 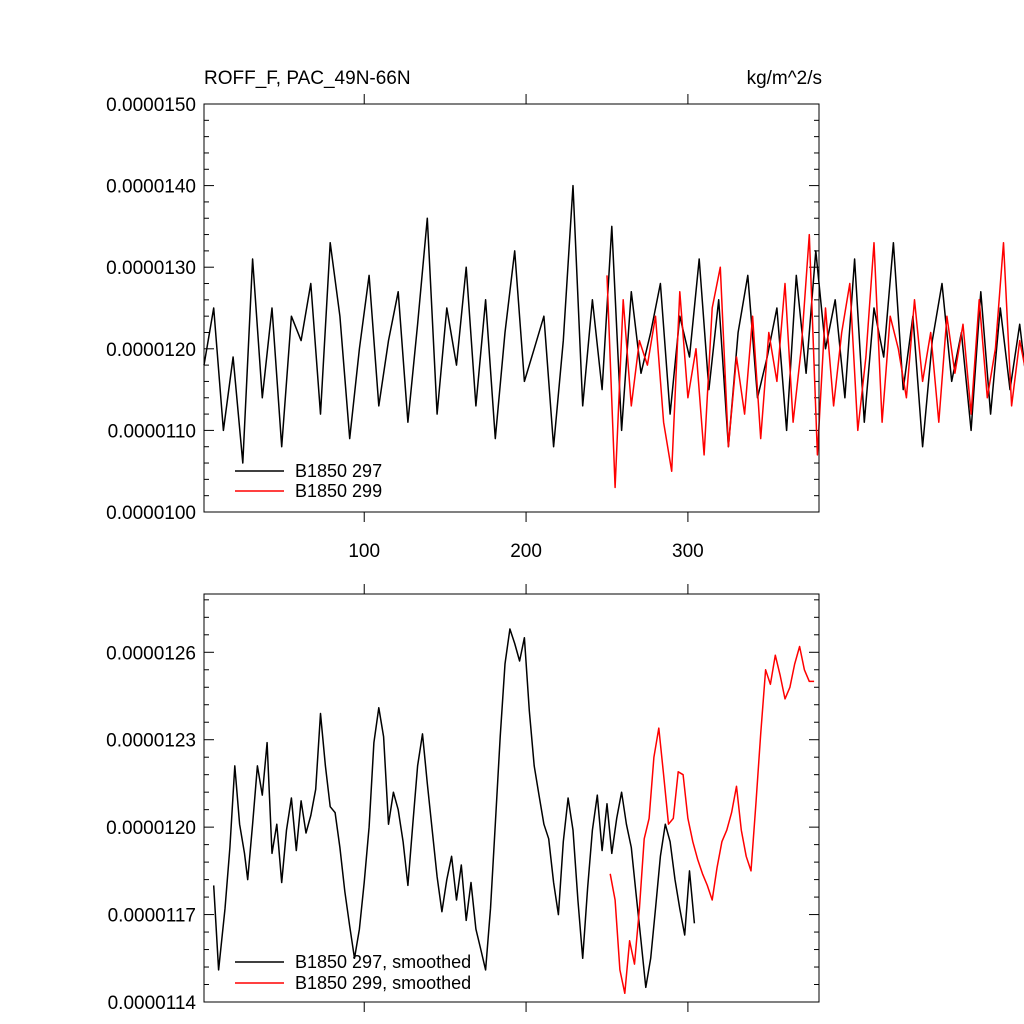 What do you see at coordinates (152, 916) in the screenshot?
I see `bottom-ytick-label: 0.0000117` at bounding box center [152, 916].